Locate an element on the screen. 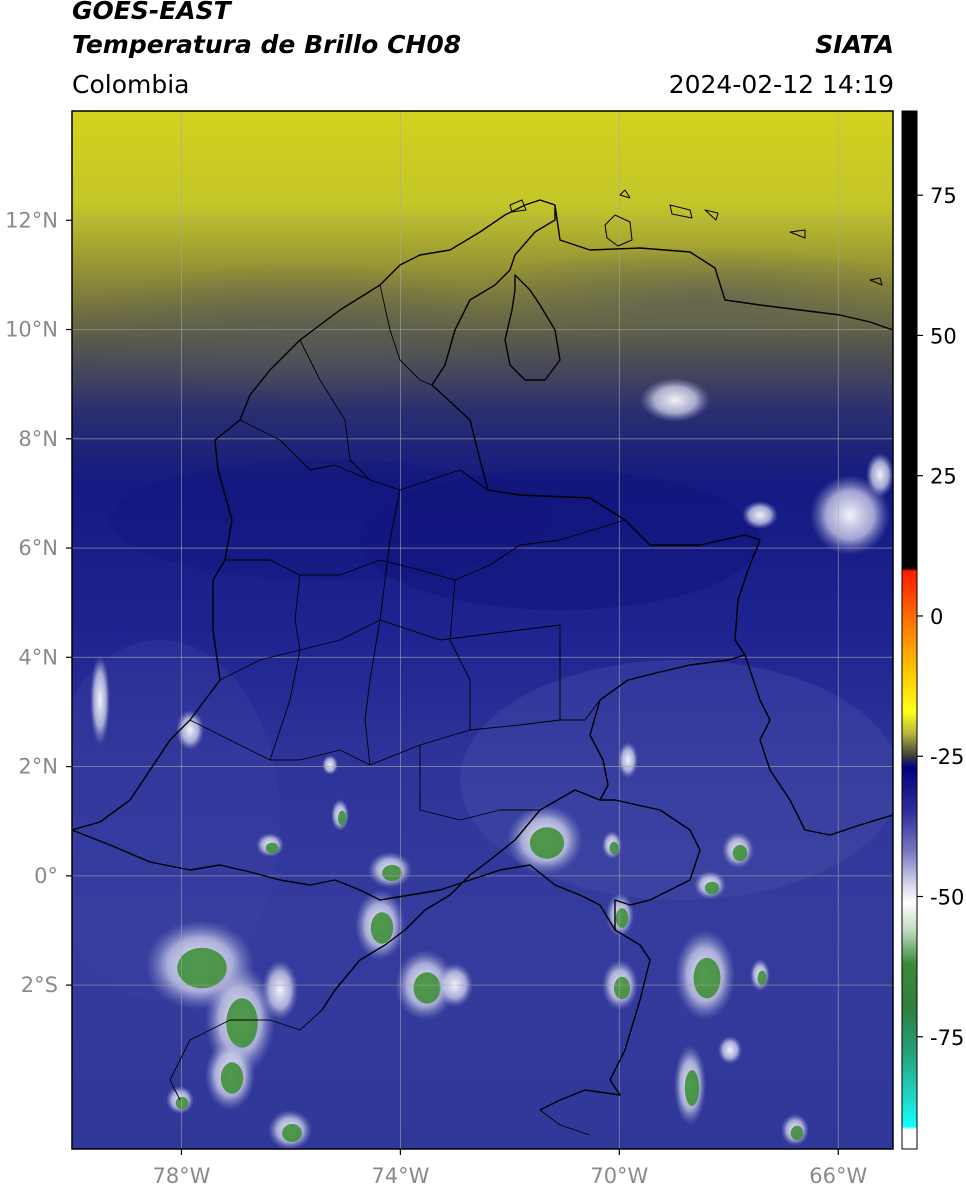 This screenshot has height=1190, width=966. agency-label: SIATA is located at coordinates (854, 44).